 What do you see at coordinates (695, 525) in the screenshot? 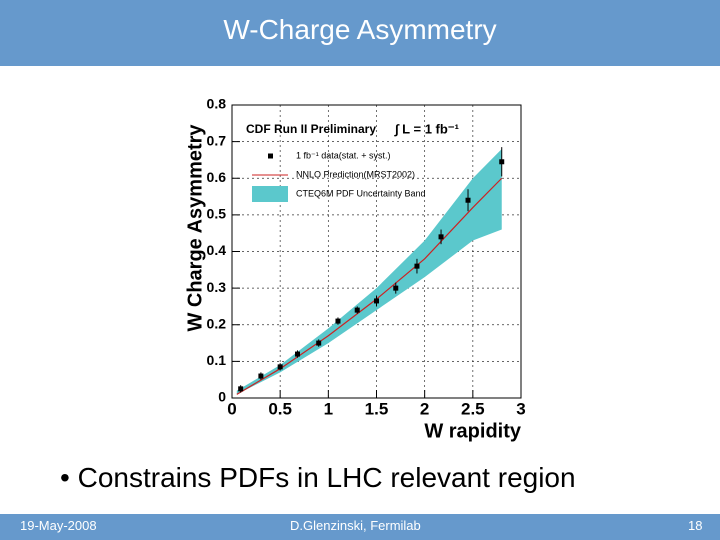
I see `page-number: 18` at bounding box center [695, 525].